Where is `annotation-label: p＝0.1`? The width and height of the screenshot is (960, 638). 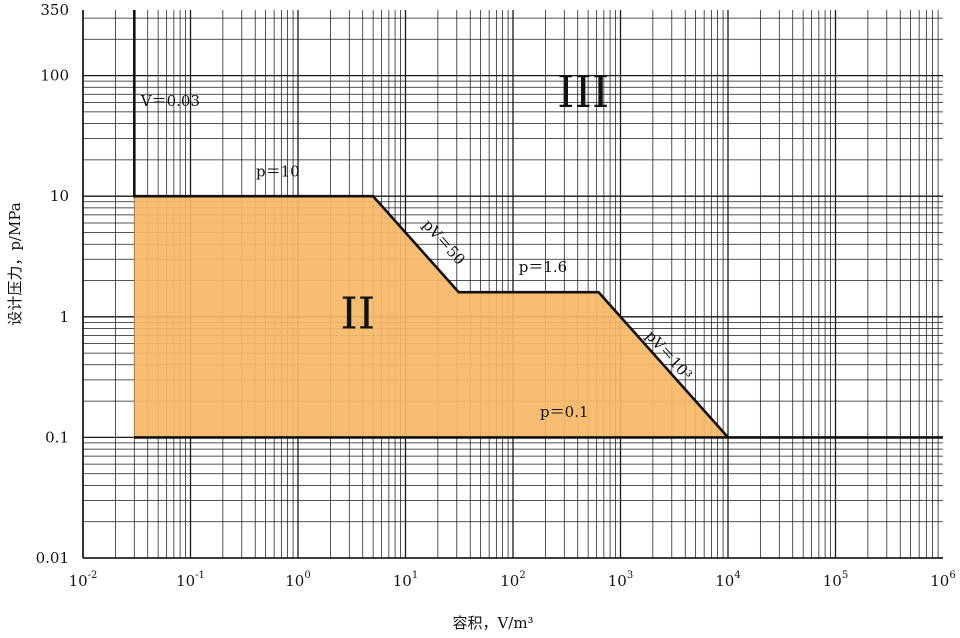 annotation-label: p＝0.1 is located at coordinates (564, 412).